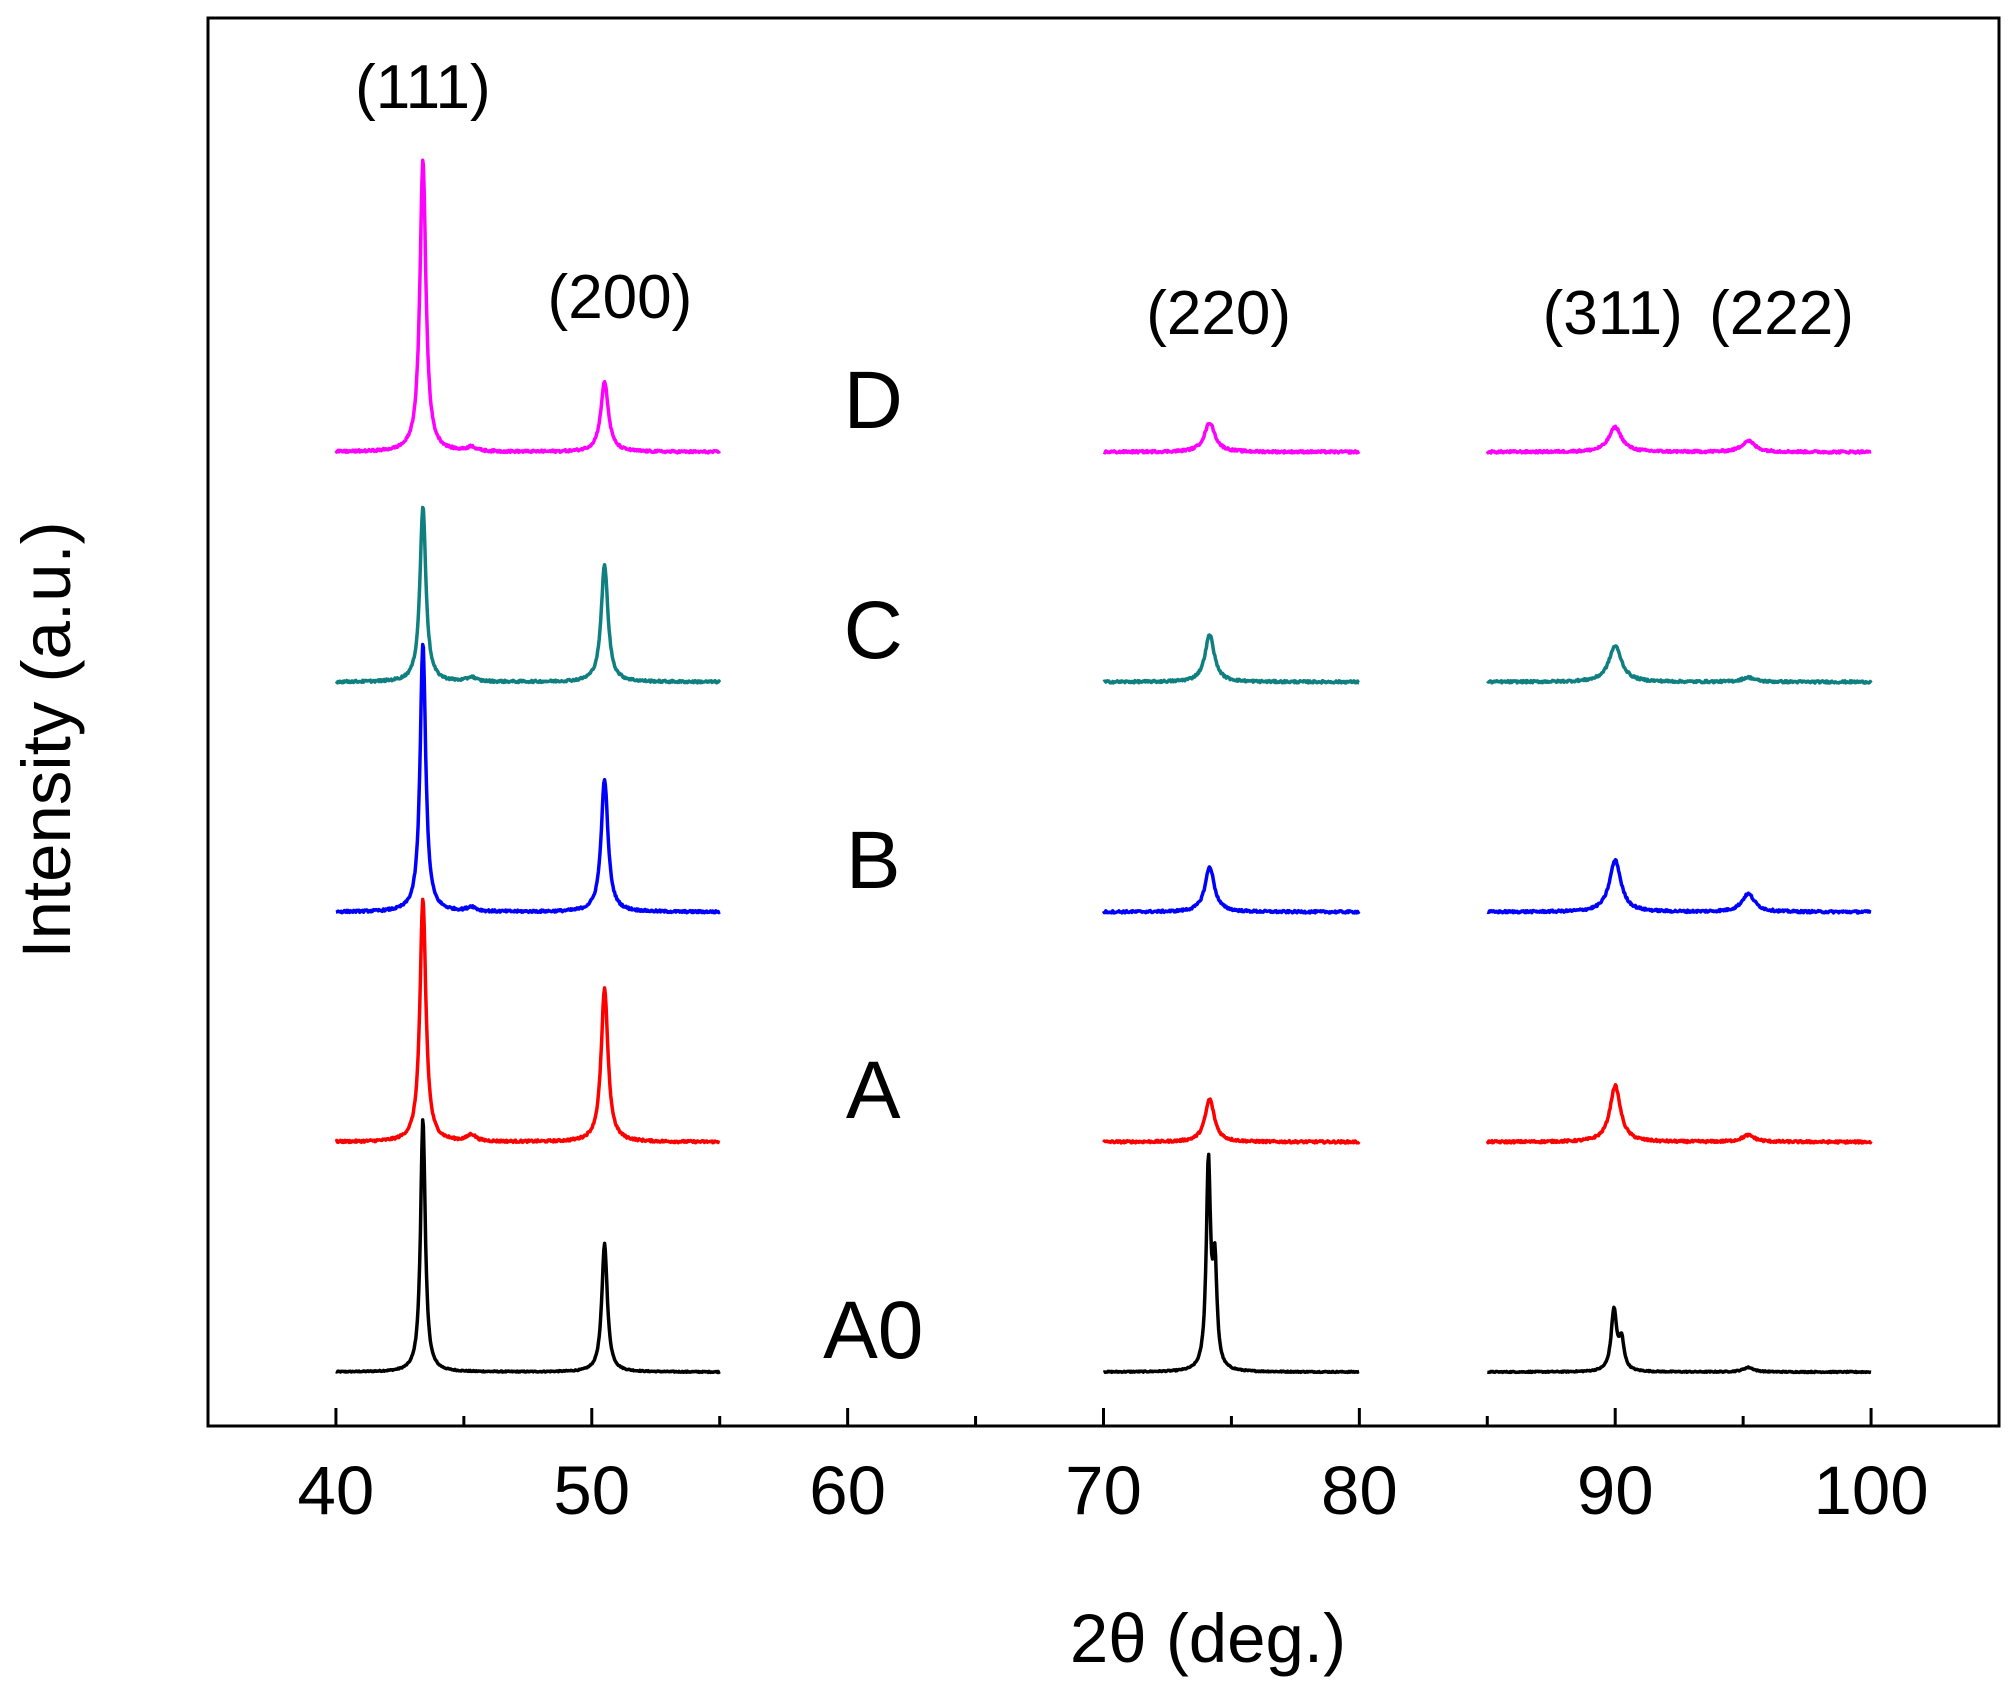 Image resolution: width=2013 pixels, height=1697 pixels. Describe the element at coordinates (873, 1090) in the screenshot. I see `series-label-a: A` at that location.